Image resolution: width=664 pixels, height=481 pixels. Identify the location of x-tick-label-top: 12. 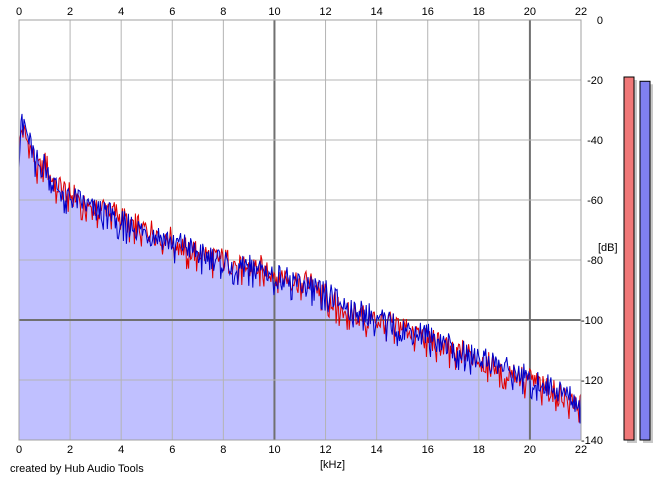
(325, 12).